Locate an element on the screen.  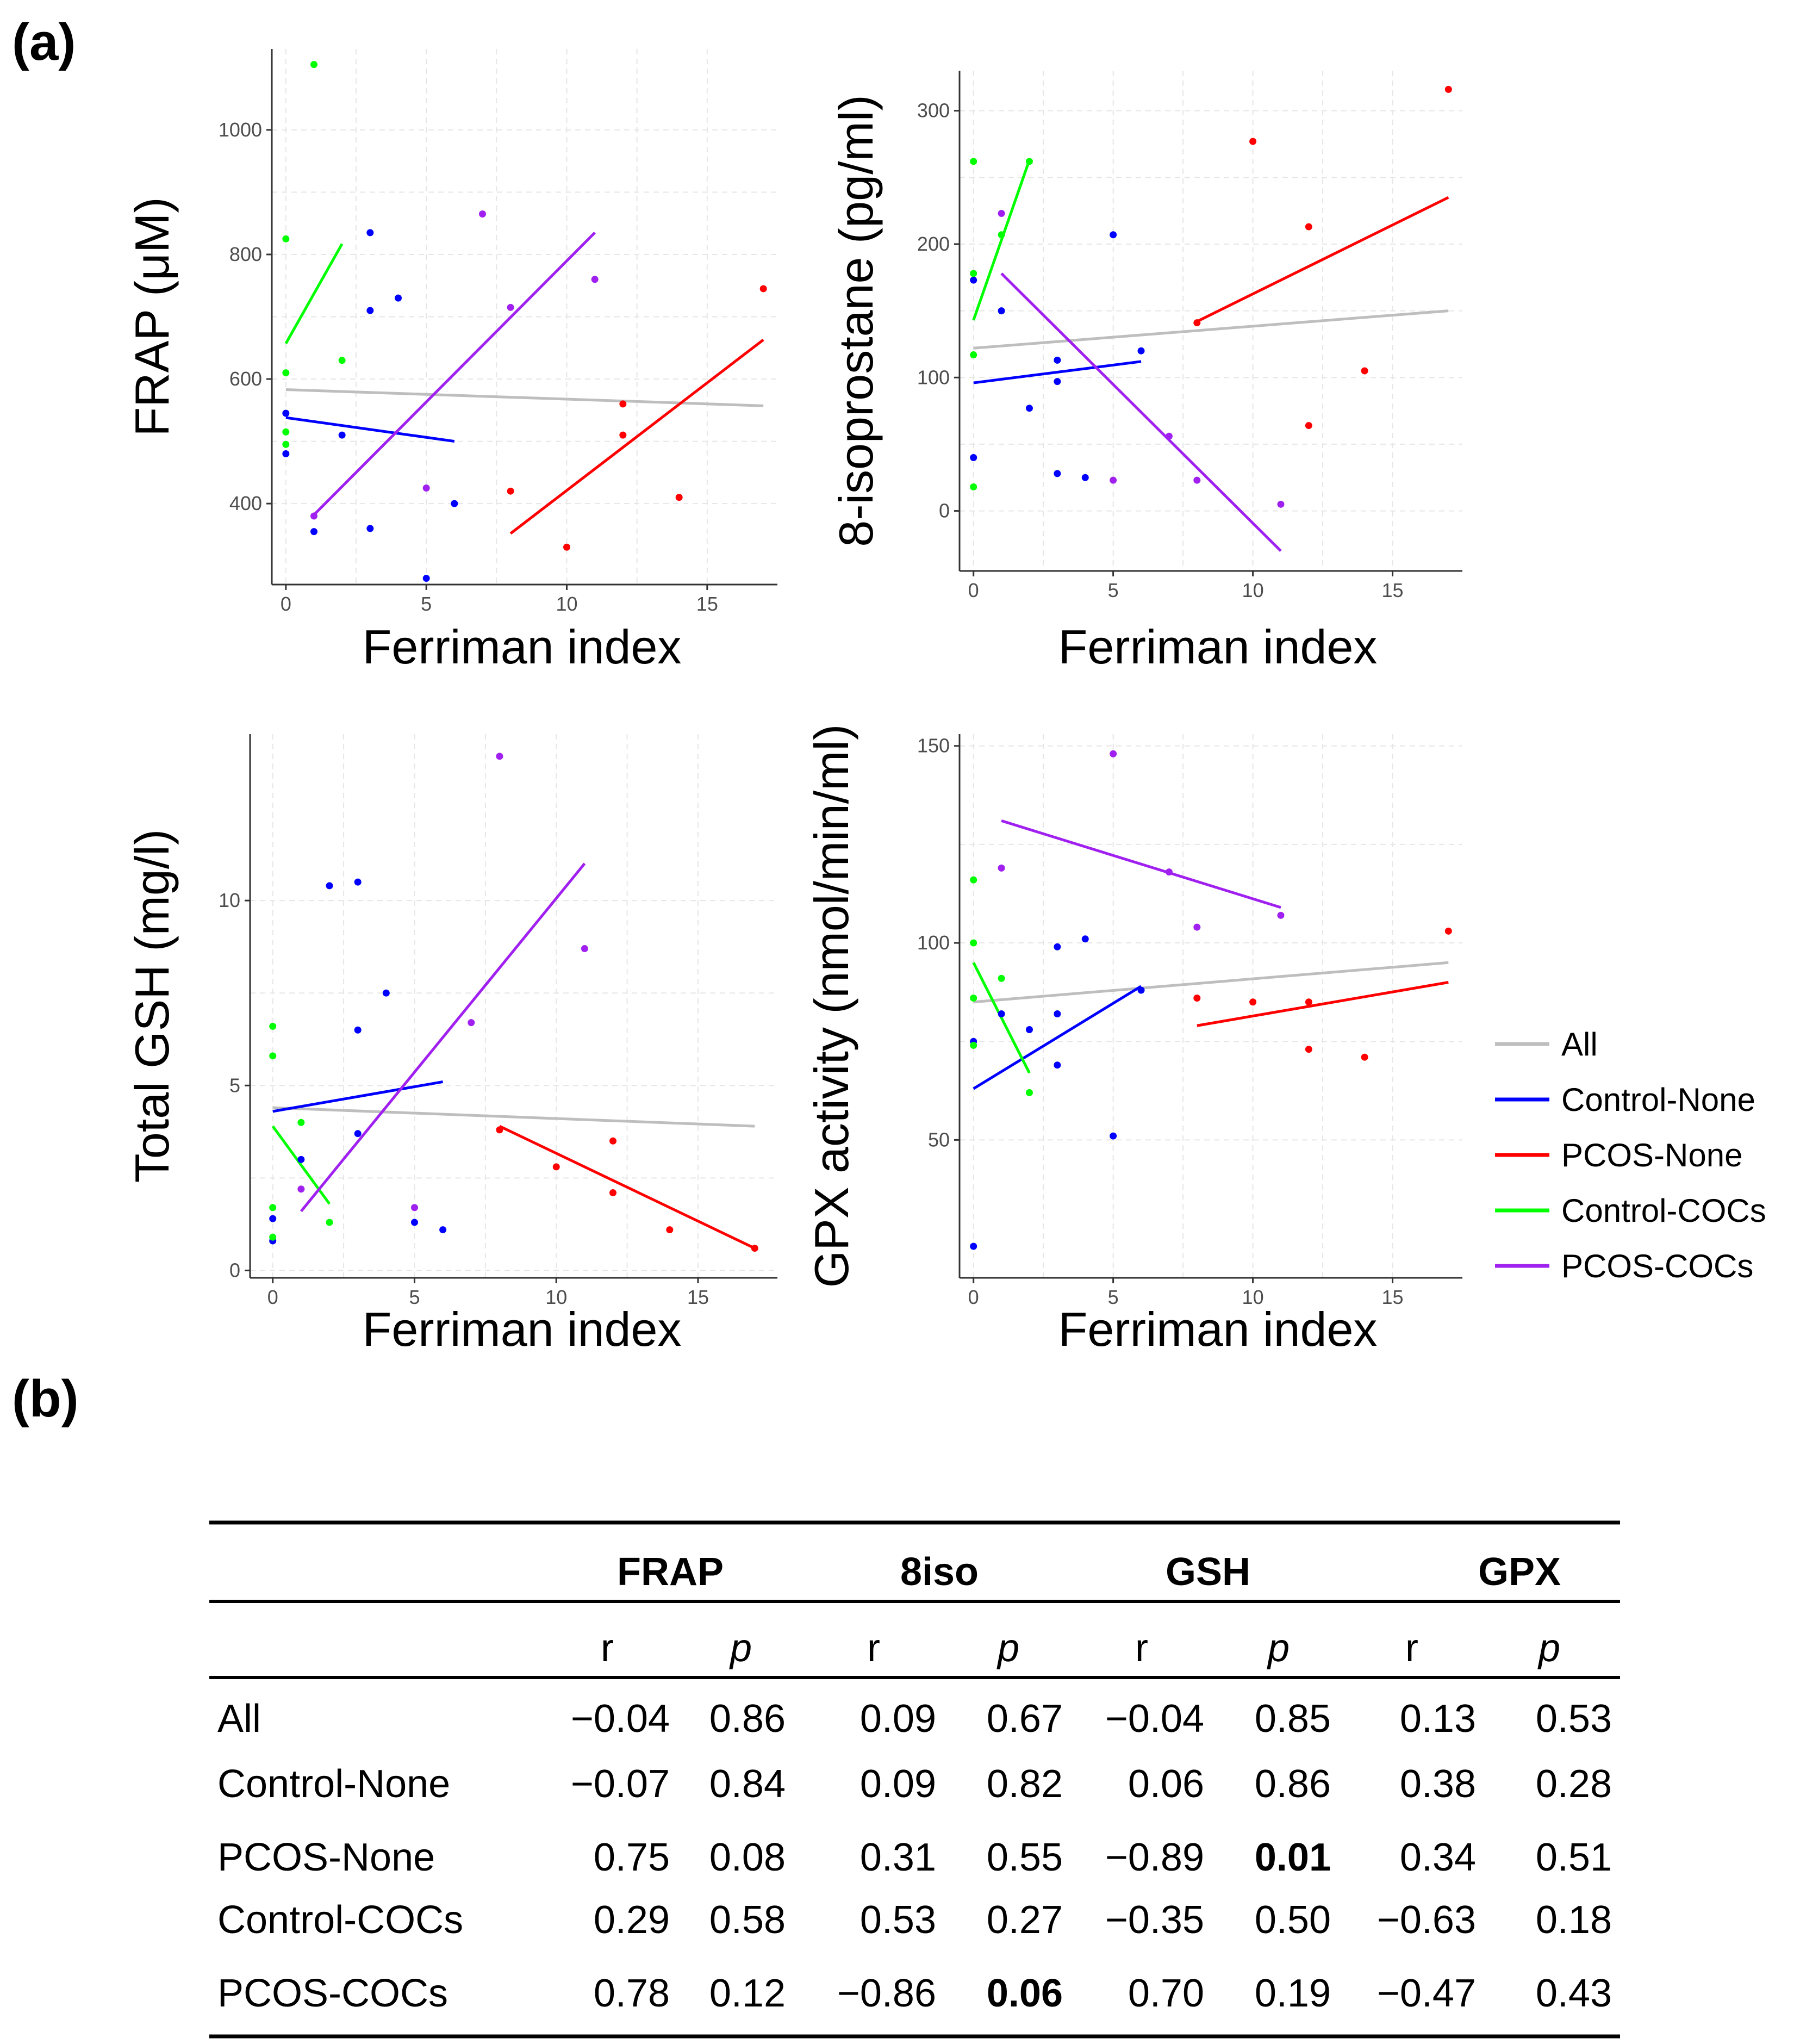
table-cell: 0.19 is located at coordinates (1293, 1993).